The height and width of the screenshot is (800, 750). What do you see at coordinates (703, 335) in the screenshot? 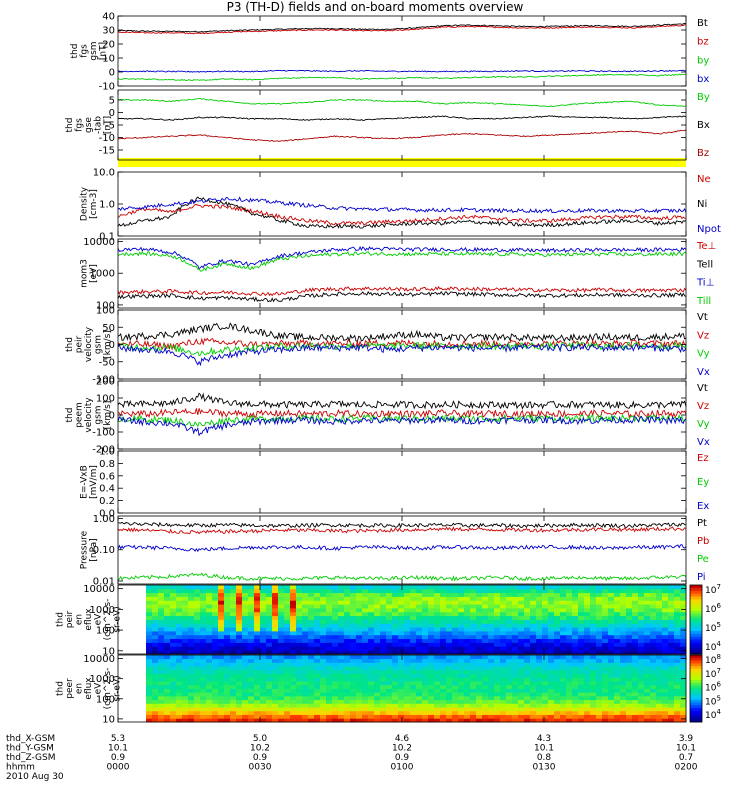
I see `legend-vz: Vz` at bounding box center [703, 335].